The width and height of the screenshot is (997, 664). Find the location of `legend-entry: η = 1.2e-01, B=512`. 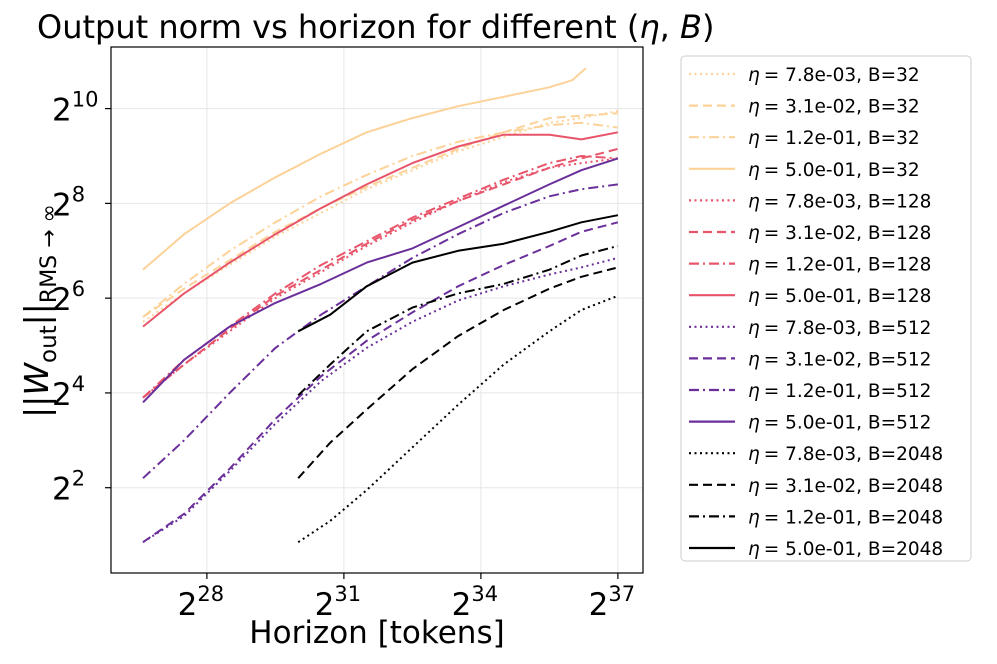

legend-entry: η = 1.2e-01, B=512 is located at coordinates (839, 391).